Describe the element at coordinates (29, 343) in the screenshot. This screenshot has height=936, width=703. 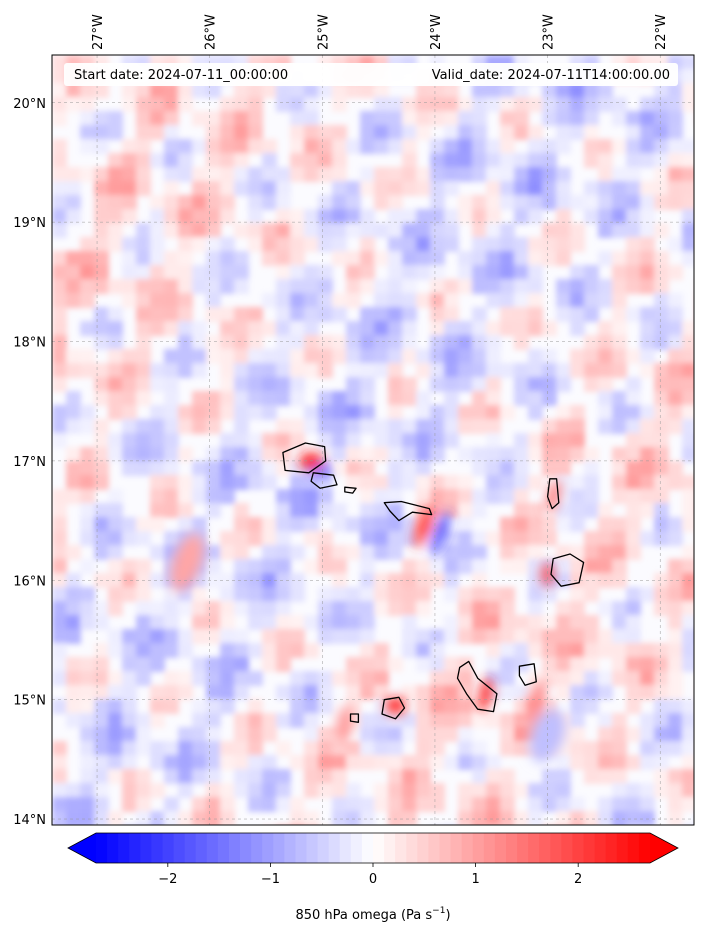
I see `latitude-label: 18°N` at that location.